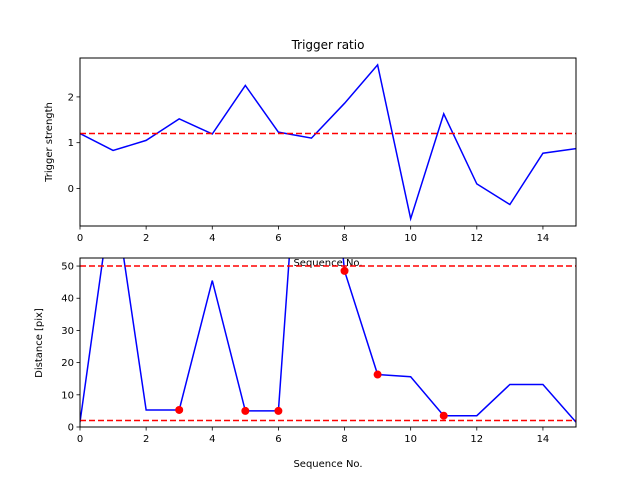 The image size is (640, 480). Describe the element at coordinates (39, 343) in the screenshot. I see `bottom-y-axis-label: Distance [pix]` at that location.